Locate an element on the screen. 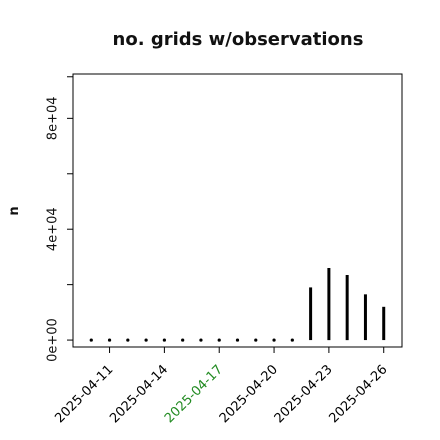  chart-title: no. grids w/observations is located at coordinates (238, 39).